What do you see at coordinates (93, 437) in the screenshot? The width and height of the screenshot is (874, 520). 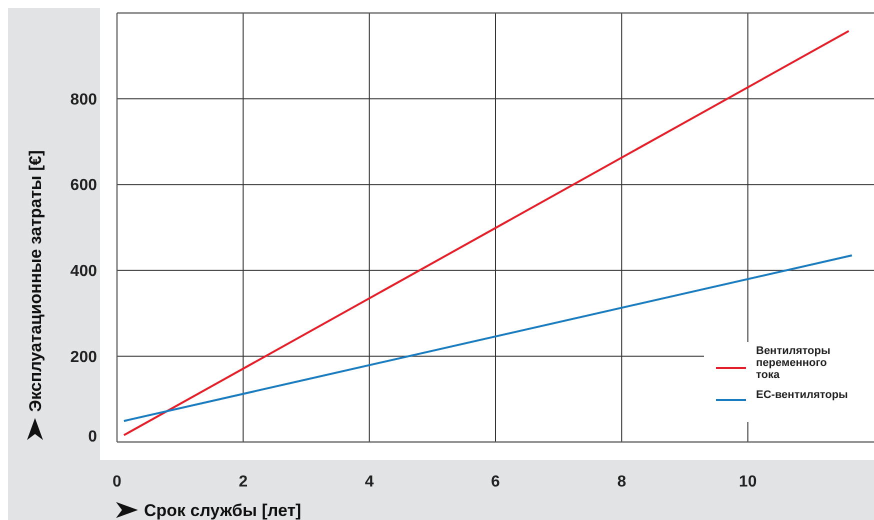 I see `y-tick-label: 0` at bounding box center [93, 437].